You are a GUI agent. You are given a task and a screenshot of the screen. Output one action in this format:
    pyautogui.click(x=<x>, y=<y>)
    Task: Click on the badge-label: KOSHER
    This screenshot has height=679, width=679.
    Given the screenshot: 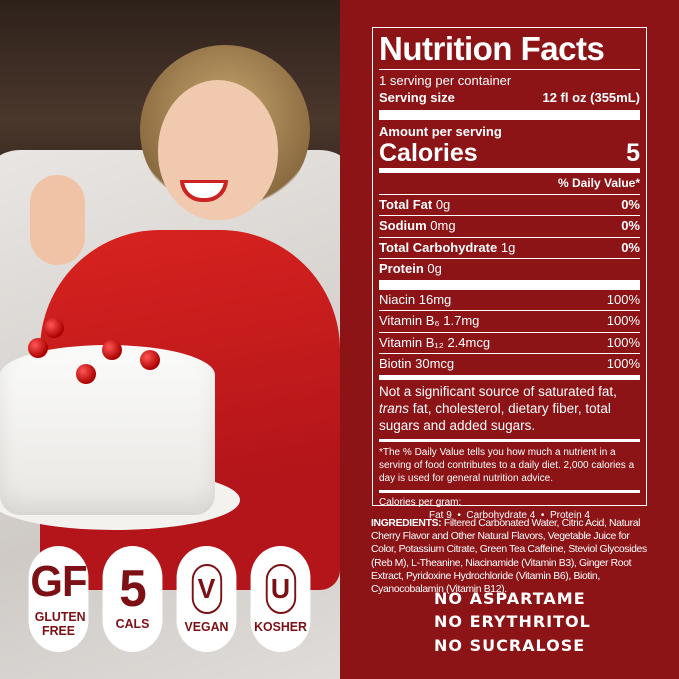 What is the action you would take?
    pyautogui.click(x=280, y=626)
    